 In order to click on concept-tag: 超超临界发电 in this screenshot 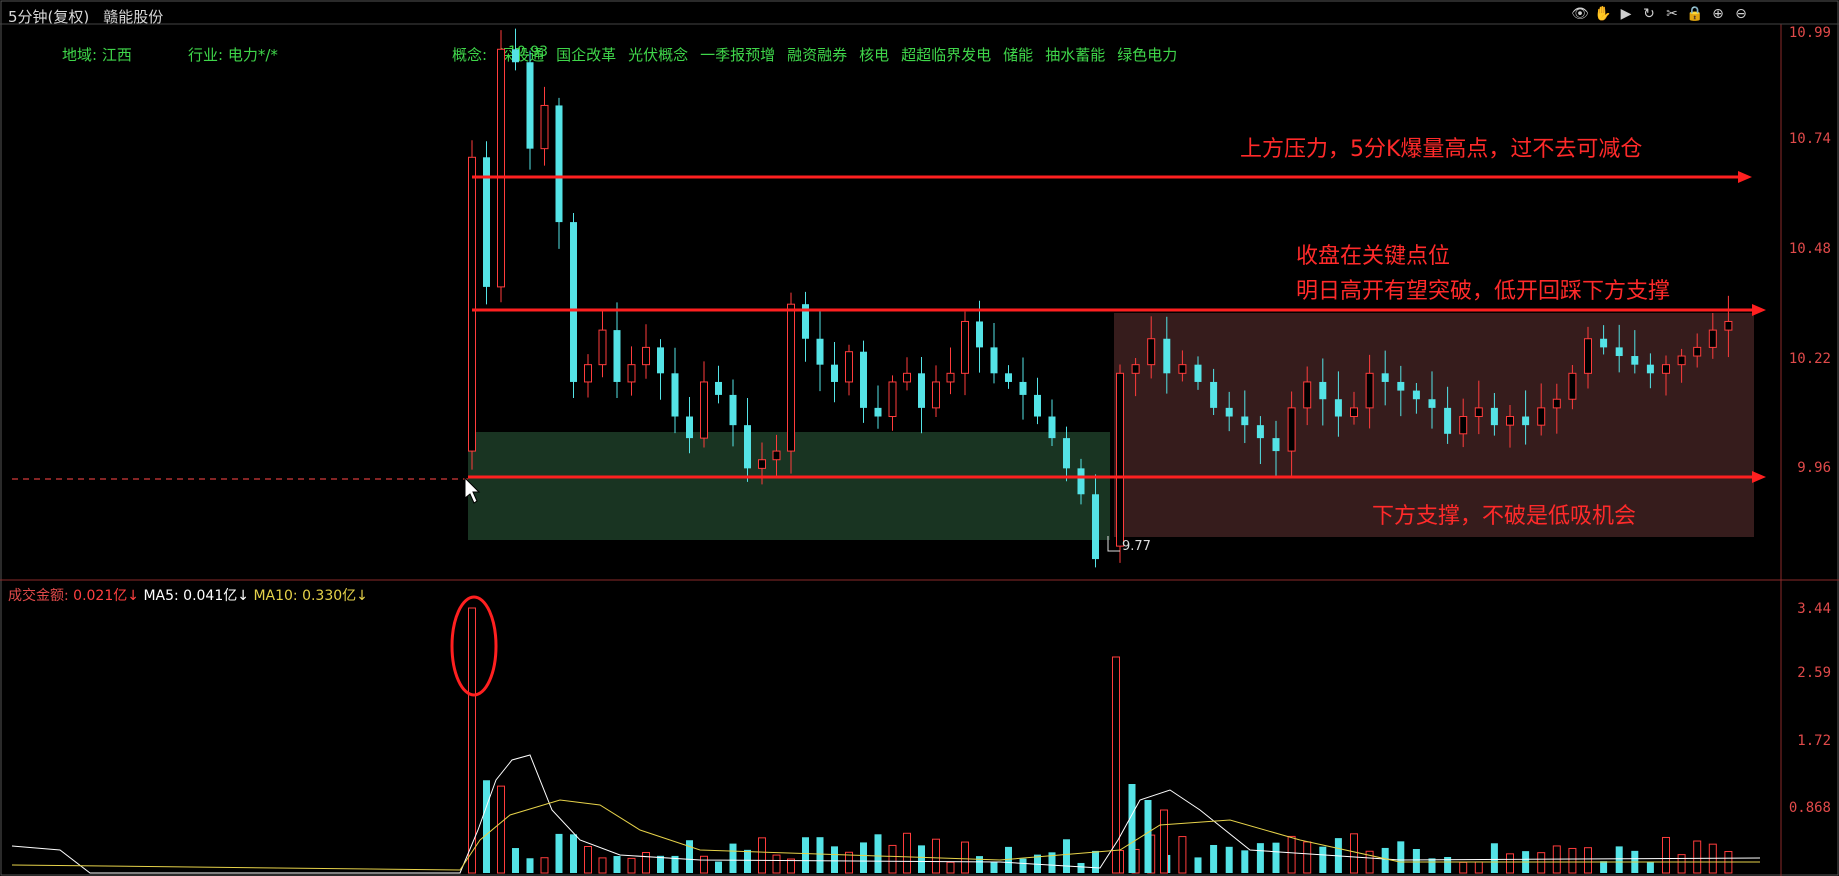, I will do `click(946, 55)`.